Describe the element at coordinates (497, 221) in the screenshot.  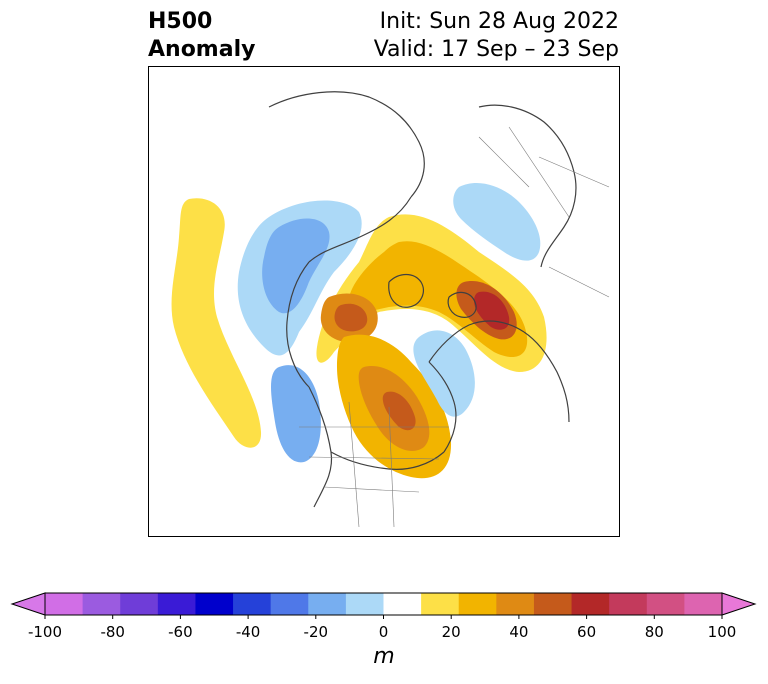
I see `negative-anomaly-europe-north` at that location.